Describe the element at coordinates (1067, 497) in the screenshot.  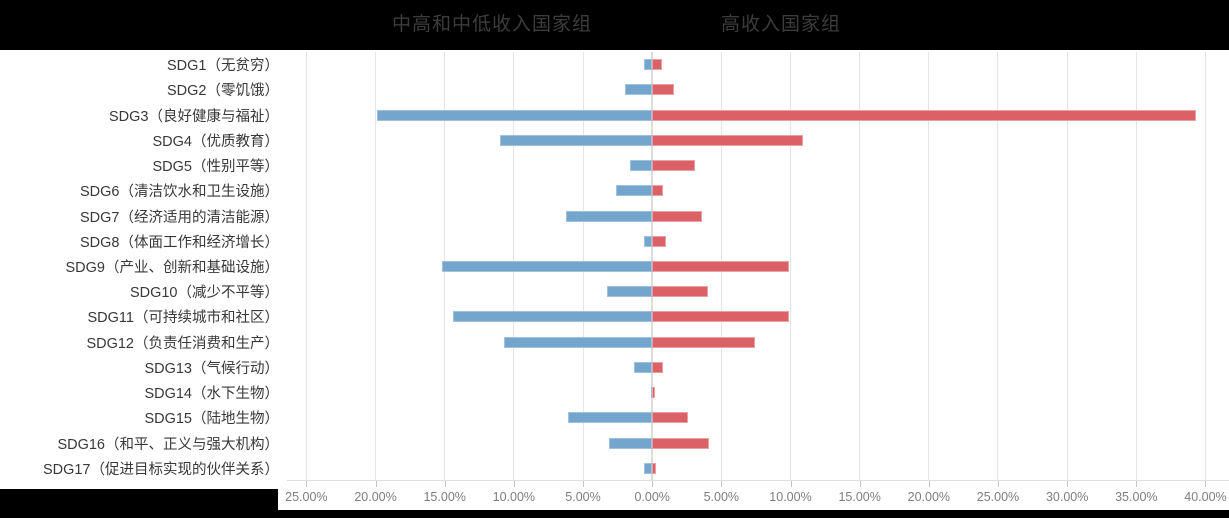
I see `x-tick-label: 30.00%` at that location.